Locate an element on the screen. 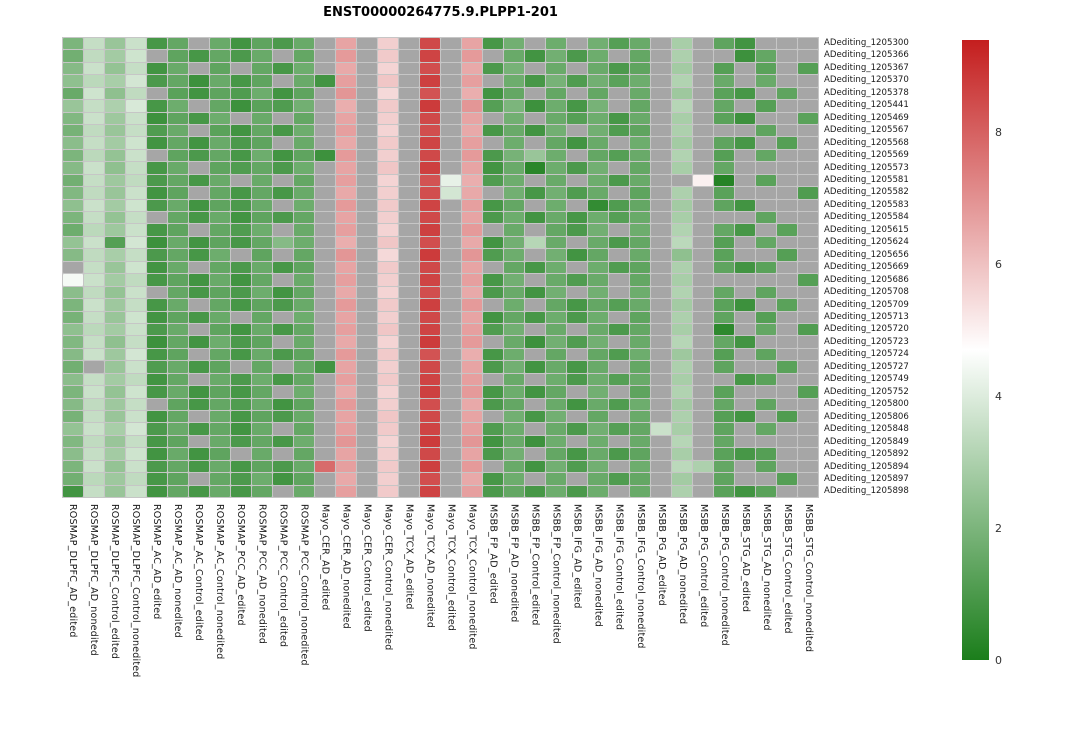 The width and height of the screenshot is (1066, 753). row-label: ADediting_1205686 is located at coordinates (866, 279).